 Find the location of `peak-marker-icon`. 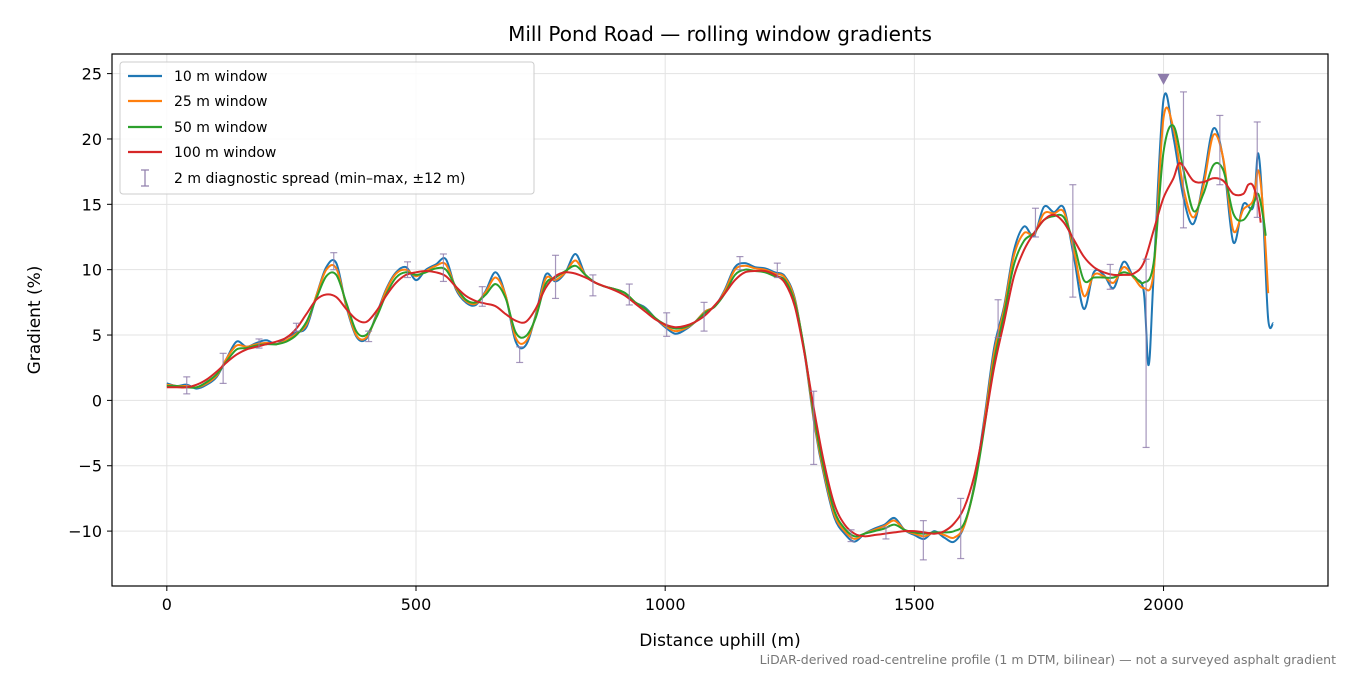

peak-marker-icon is located at coordinates (1163, 79).